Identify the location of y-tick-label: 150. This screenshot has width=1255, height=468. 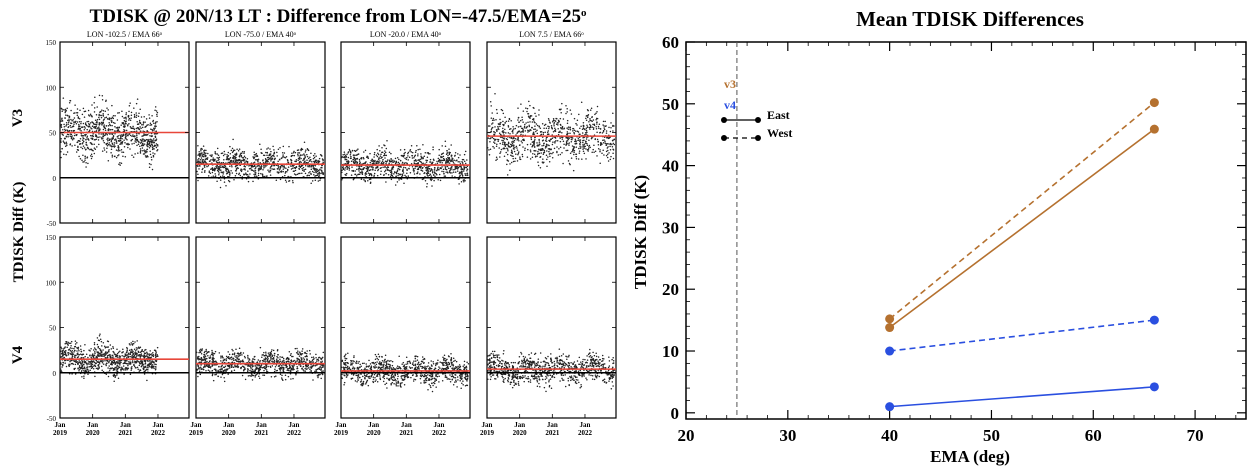
(51, 43).